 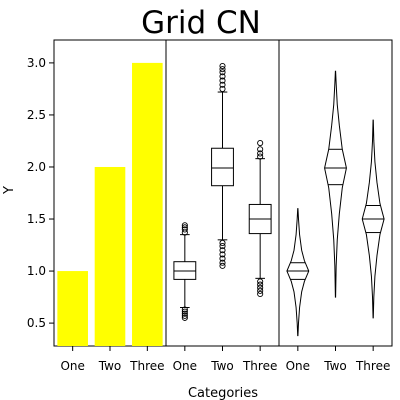 I want to click on x-axis: One Two Three One Two Three One Two Three, so click(x=225, y=359).